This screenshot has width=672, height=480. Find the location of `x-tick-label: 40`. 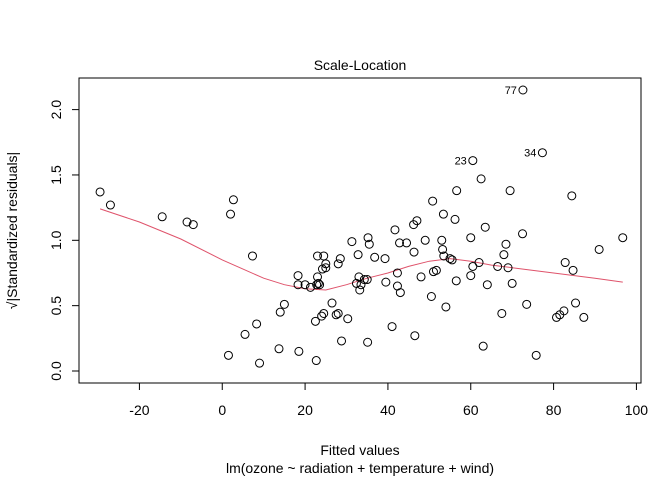

x-tick-label: 40 is located at coordinates (388, 410).